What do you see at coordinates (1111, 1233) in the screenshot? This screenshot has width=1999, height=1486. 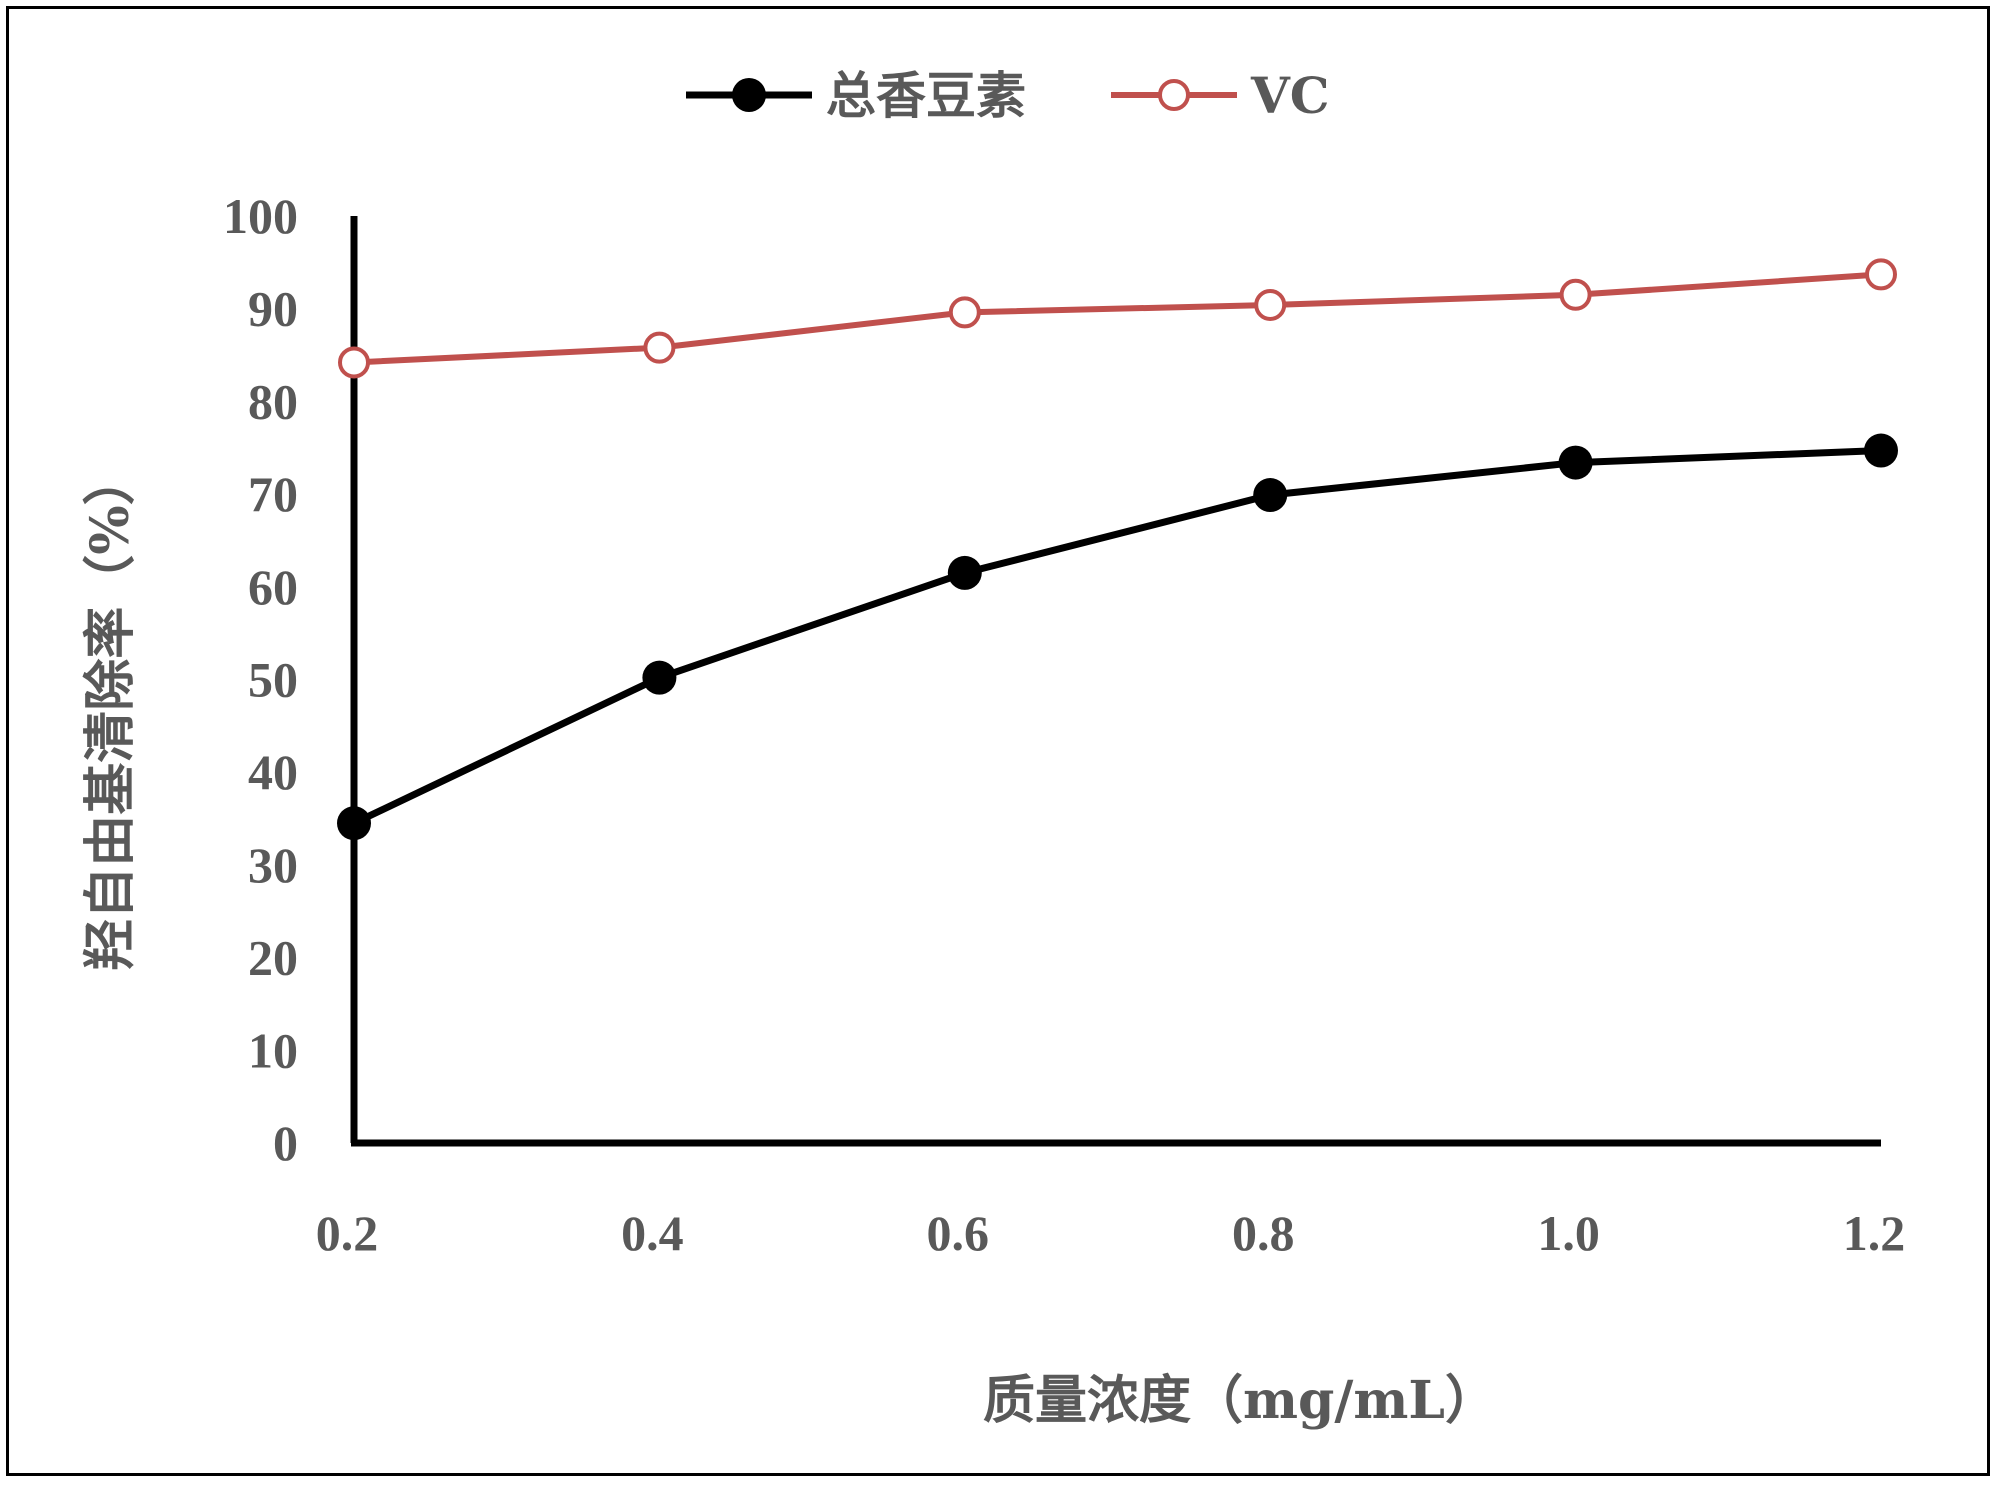 I see `x-tick-labels: 0.2 0.4 0.6 0.8 1.0 1.2` at bounding box center [1111, 1233].